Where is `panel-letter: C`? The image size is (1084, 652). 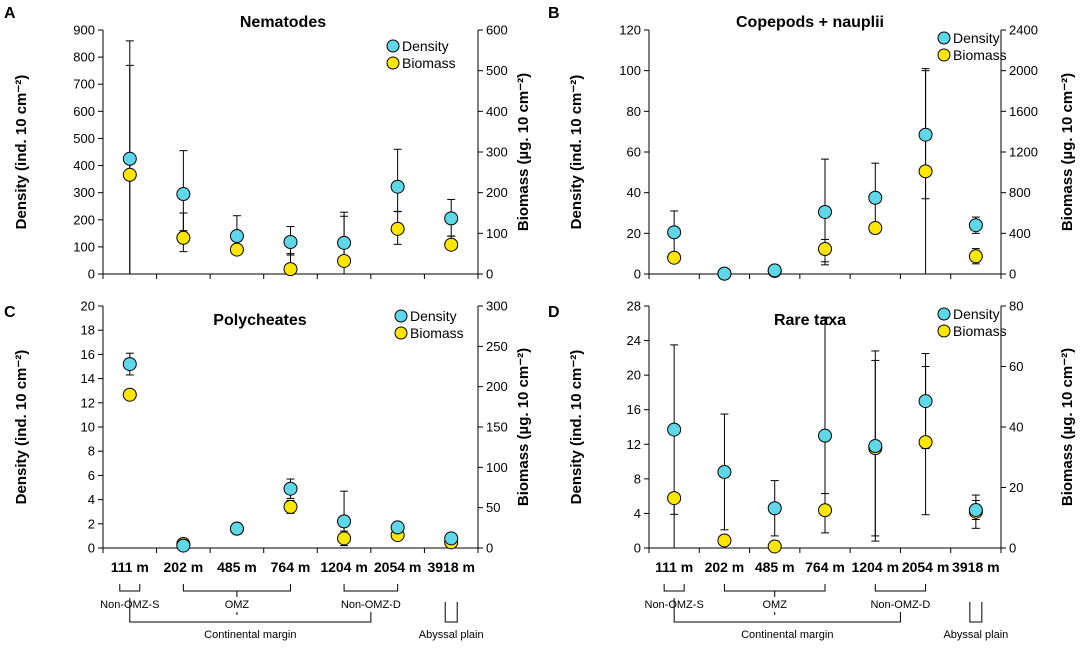
panel-letter: C is located at coordinates (10, 312).